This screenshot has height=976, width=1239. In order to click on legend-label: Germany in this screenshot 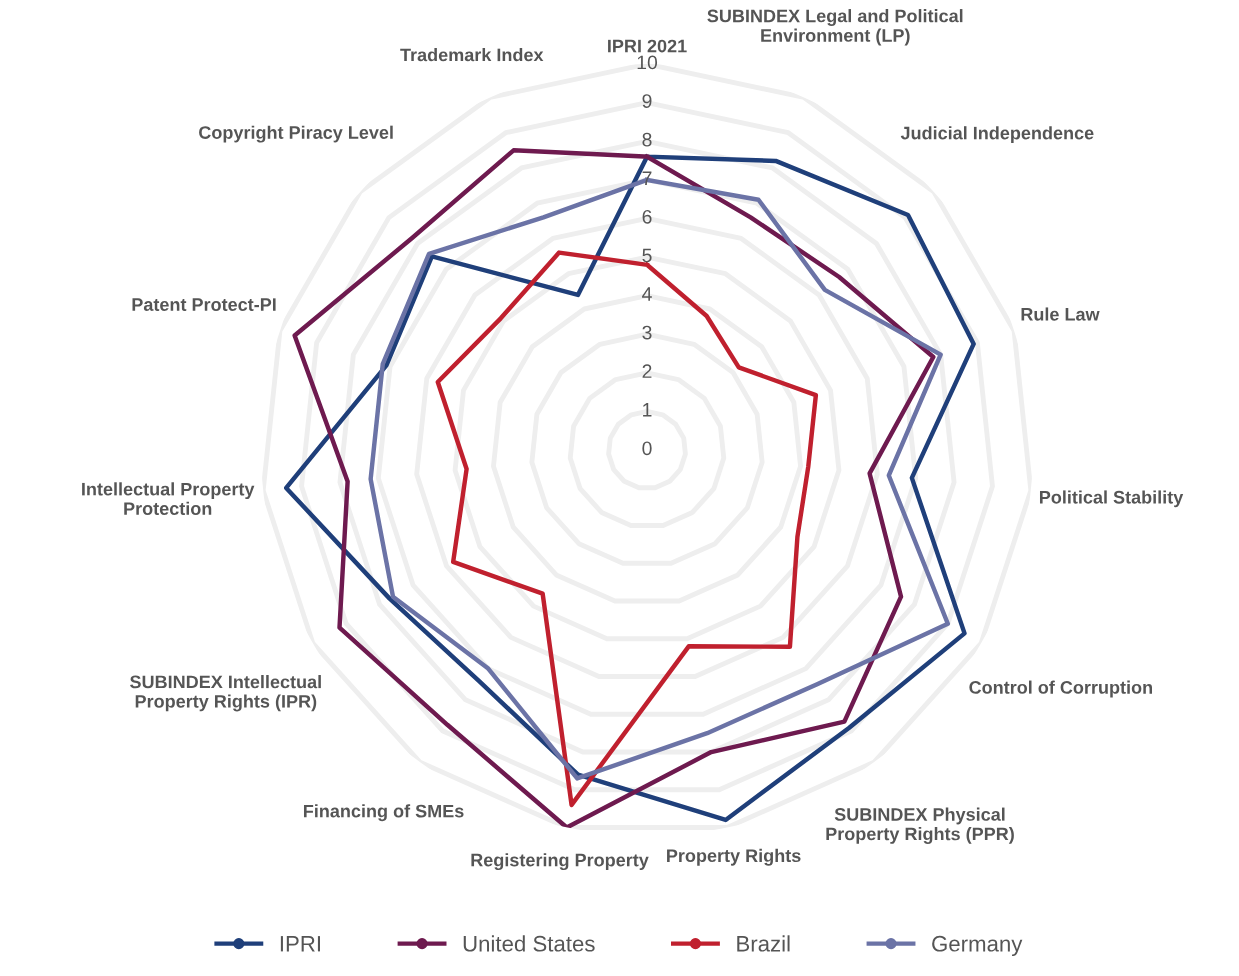, I will do `click(977, 945)`.